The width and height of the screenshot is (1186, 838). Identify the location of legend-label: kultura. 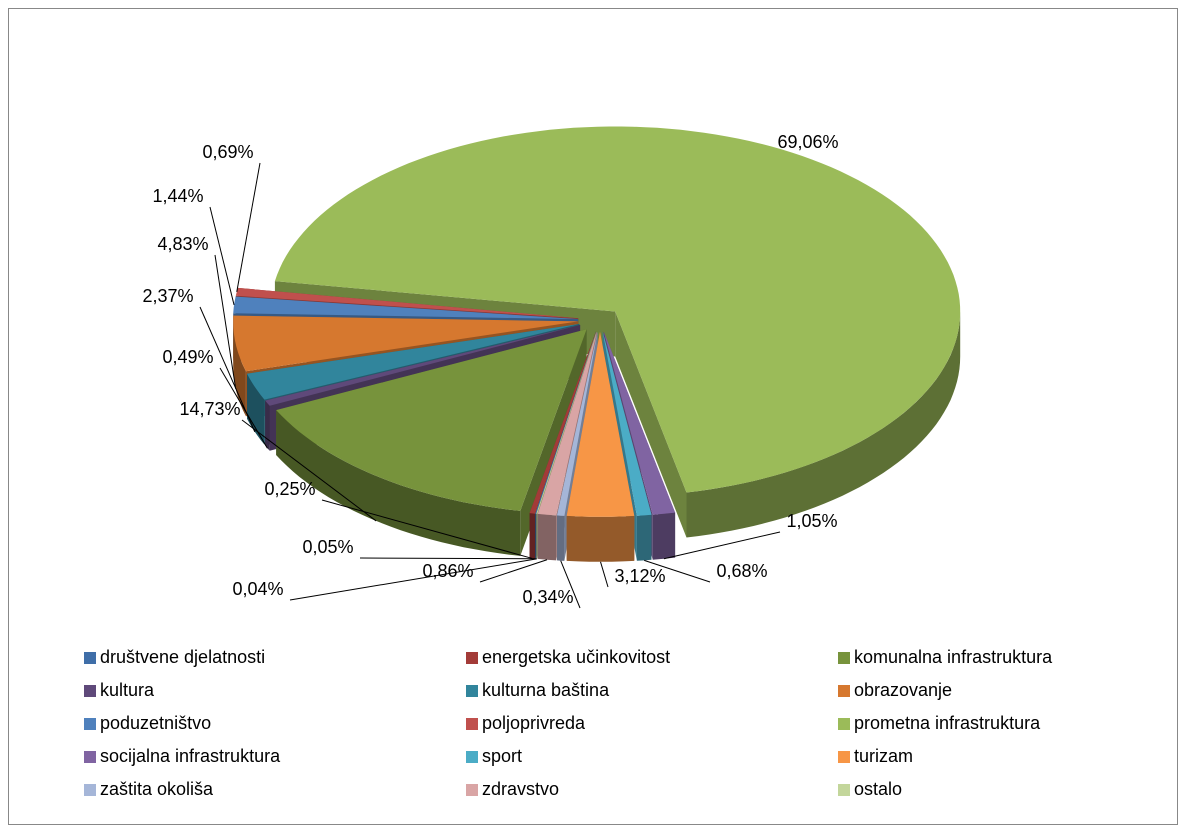
(127, 690).